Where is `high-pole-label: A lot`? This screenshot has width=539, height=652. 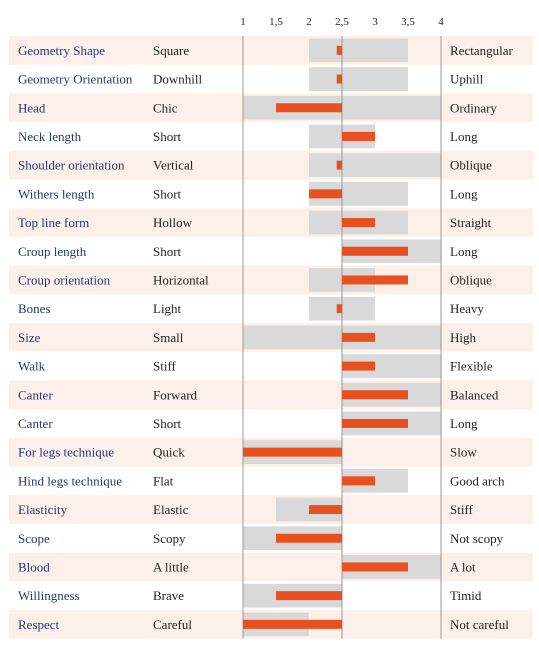 high-pole-label: A lot is located at coordinates (463, 566).